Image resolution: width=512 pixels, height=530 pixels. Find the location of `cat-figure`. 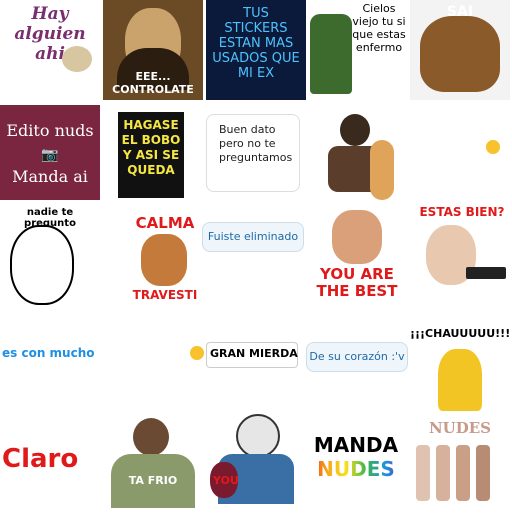

cat-figure is located at coordinates (77, 59).